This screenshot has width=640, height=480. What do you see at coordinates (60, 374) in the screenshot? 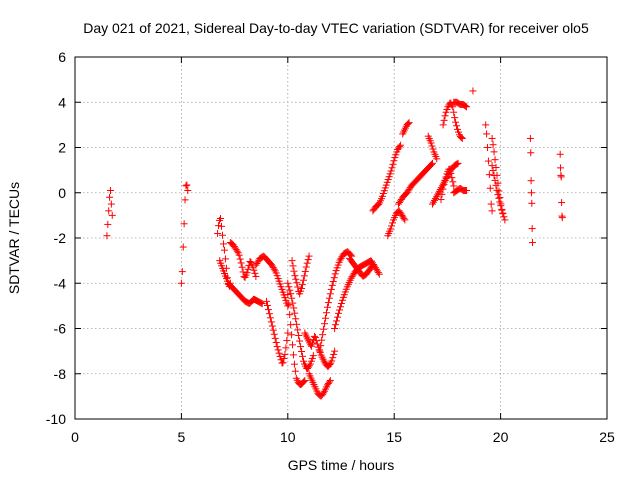
I see `y-tick-label: -8` at bounding box center [60, 374].